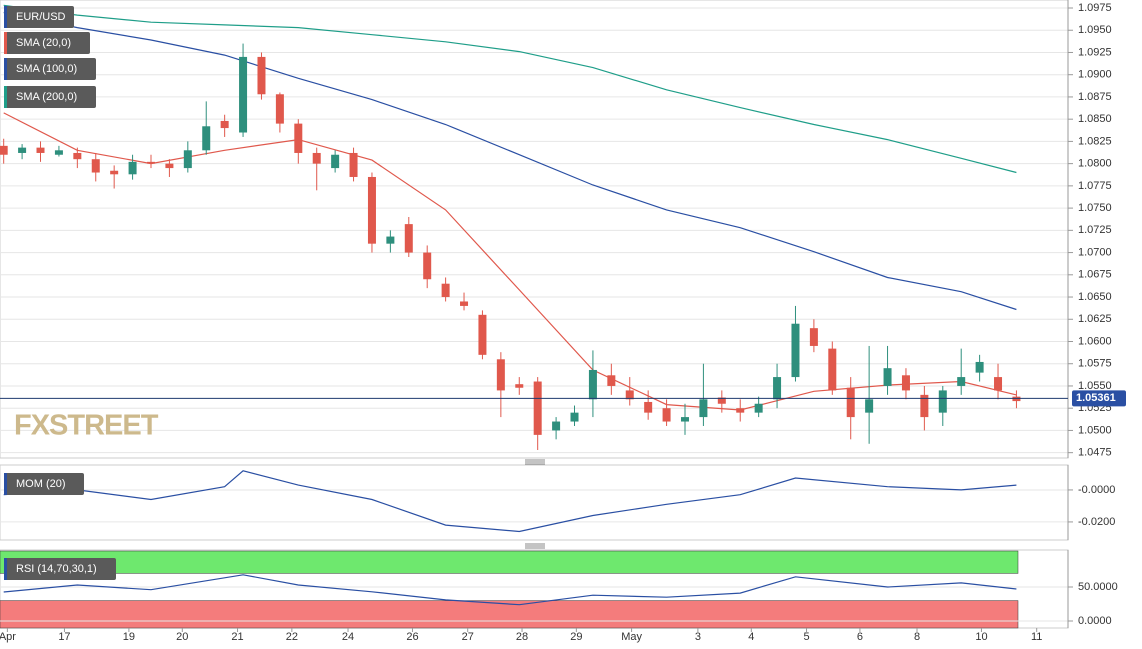  I want to click on oversold-band, so click(509, 614).